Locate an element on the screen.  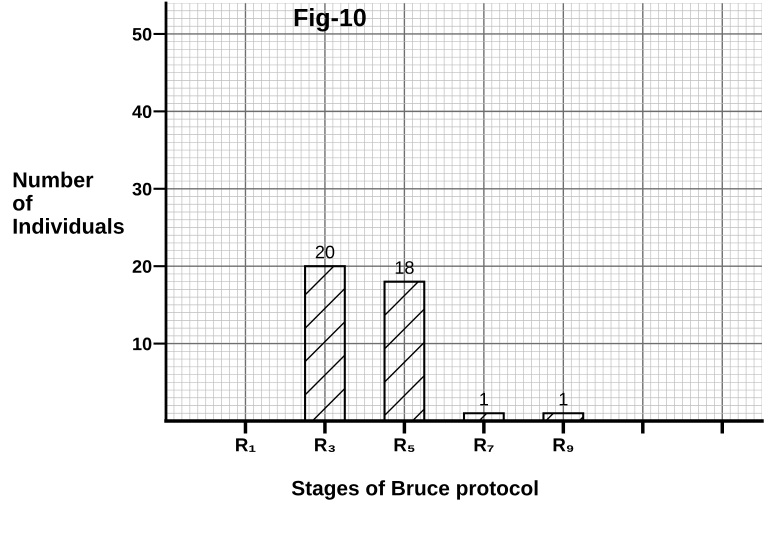
chart-title: Fig-10 is located at coordinates (330, 20).